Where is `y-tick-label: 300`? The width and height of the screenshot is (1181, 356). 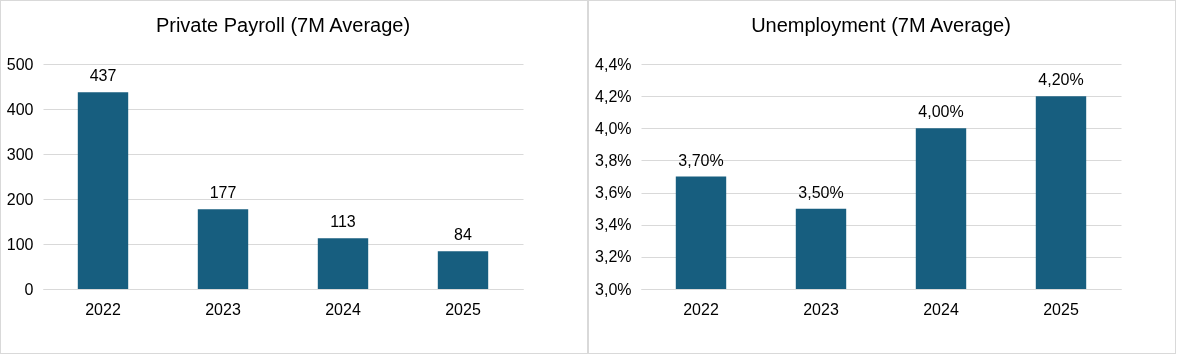 y-tick-label: 300 is located at coordinates (20, 154).